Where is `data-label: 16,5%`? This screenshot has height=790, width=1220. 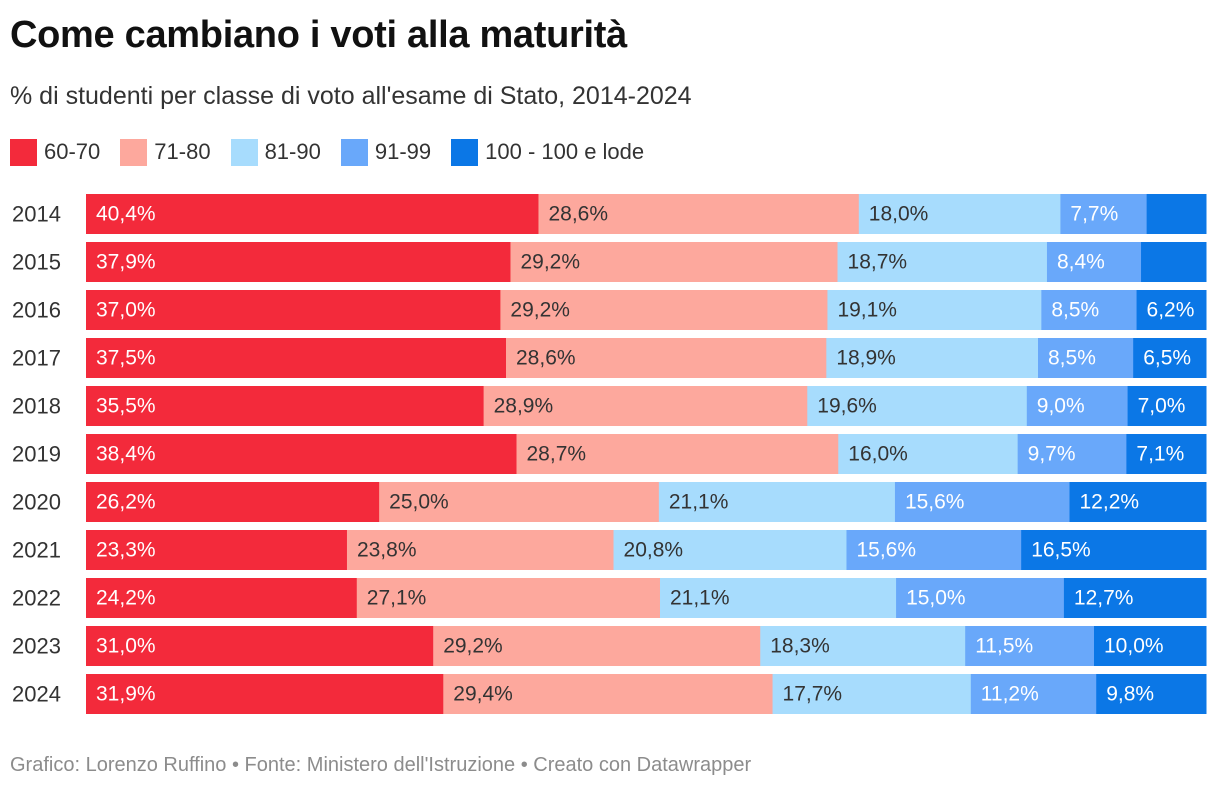 data-label: 16,5% is located at coordinates (1061, 550).